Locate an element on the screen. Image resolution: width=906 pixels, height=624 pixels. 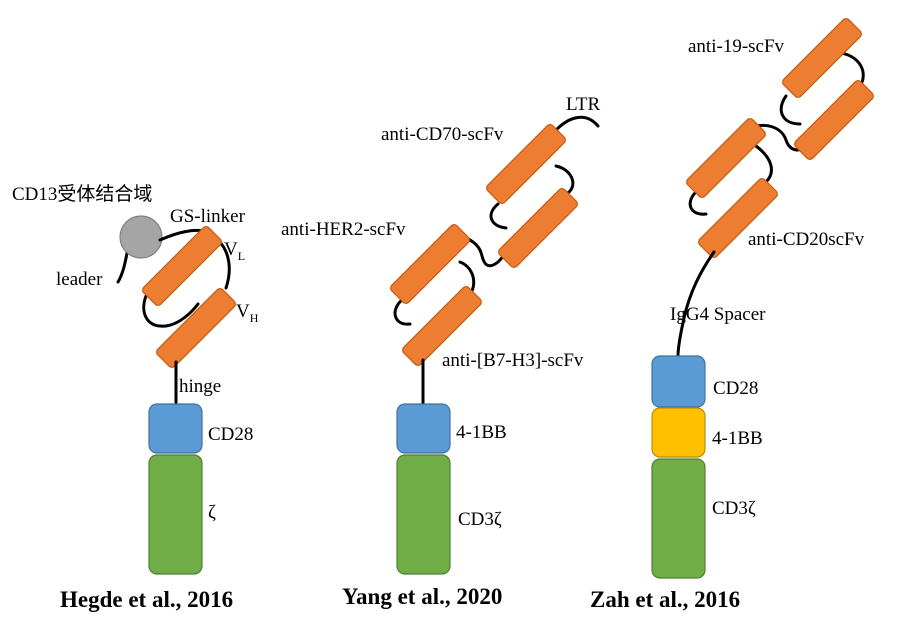
anti-her2-scfv is located at coordinates (430, 264).